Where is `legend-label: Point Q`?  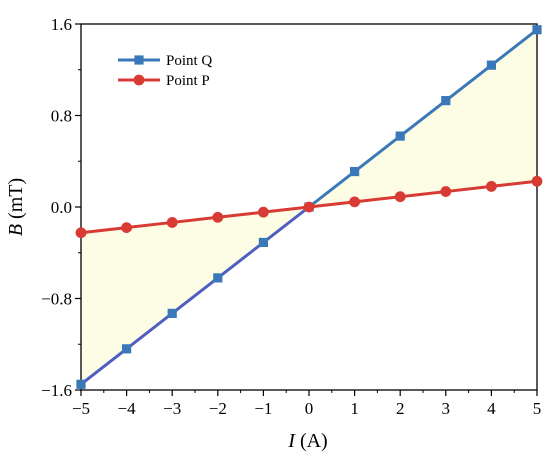 legend-label: Point Q is located at coordinates (189, 61).